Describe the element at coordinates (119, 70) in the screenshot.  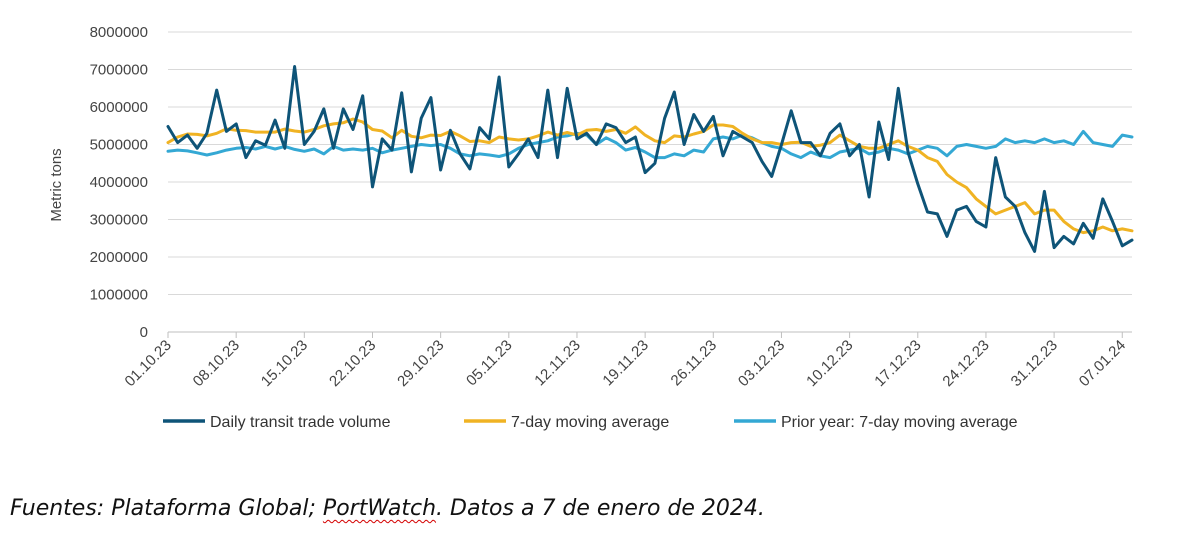
I see `y-tick-label: 7000000` at that location.